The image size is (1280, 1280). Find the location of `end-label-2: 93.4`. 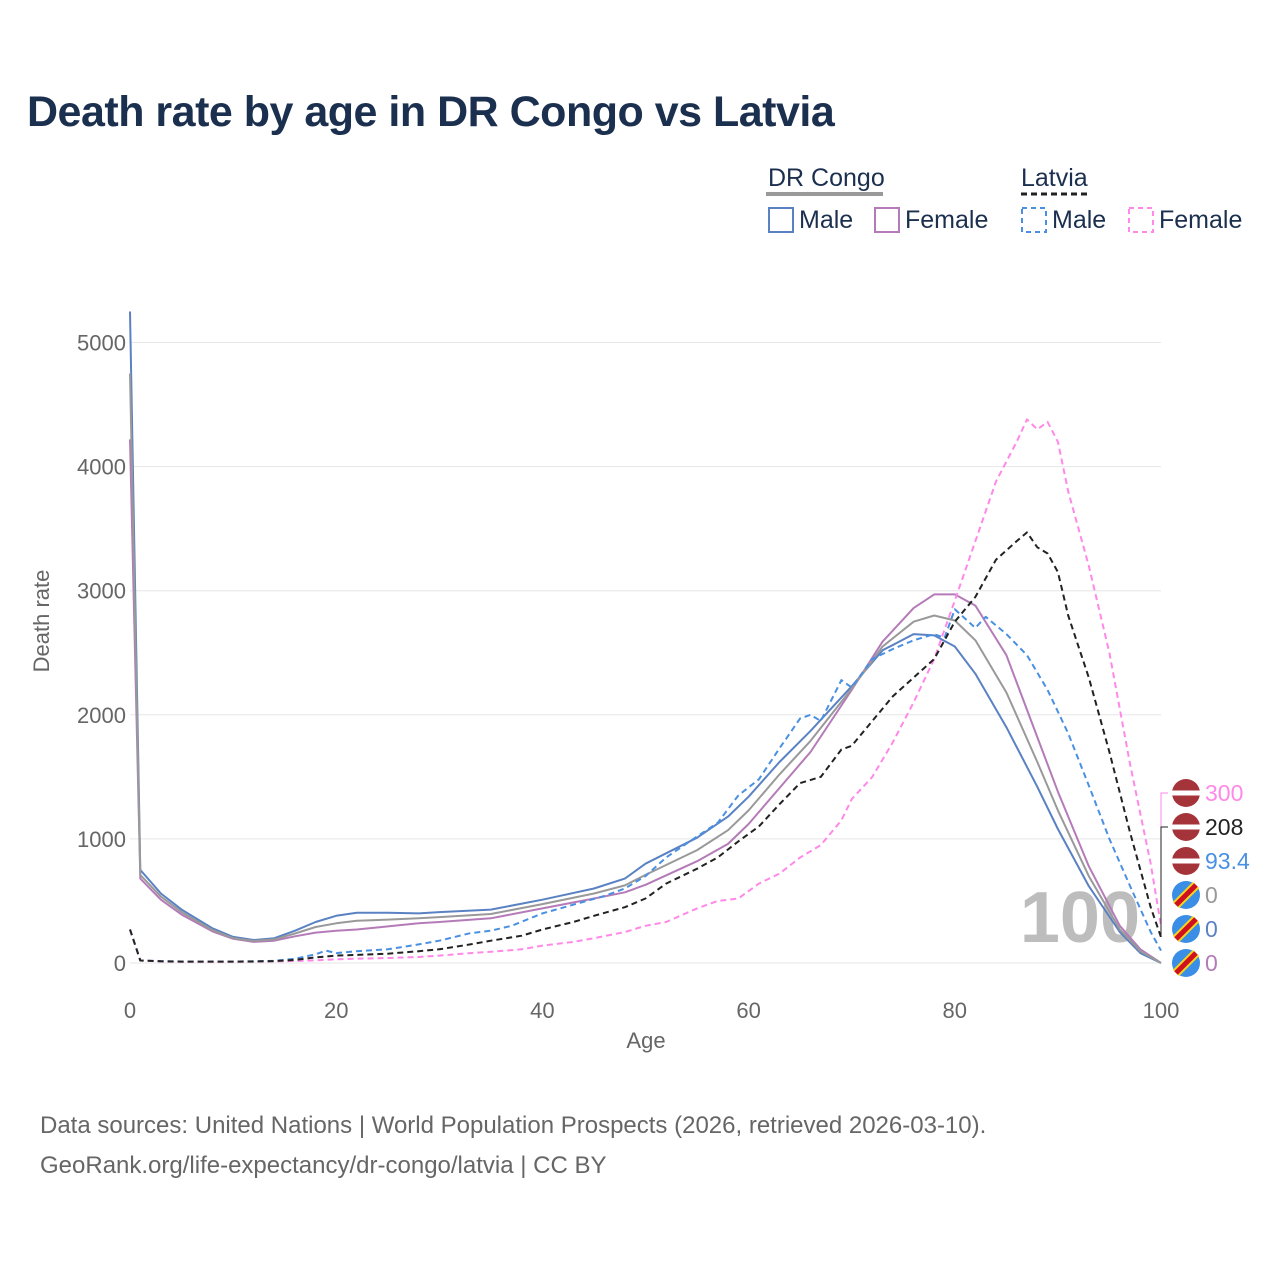

end-label-2: 93.4 is located at coordinates (1211, 861).